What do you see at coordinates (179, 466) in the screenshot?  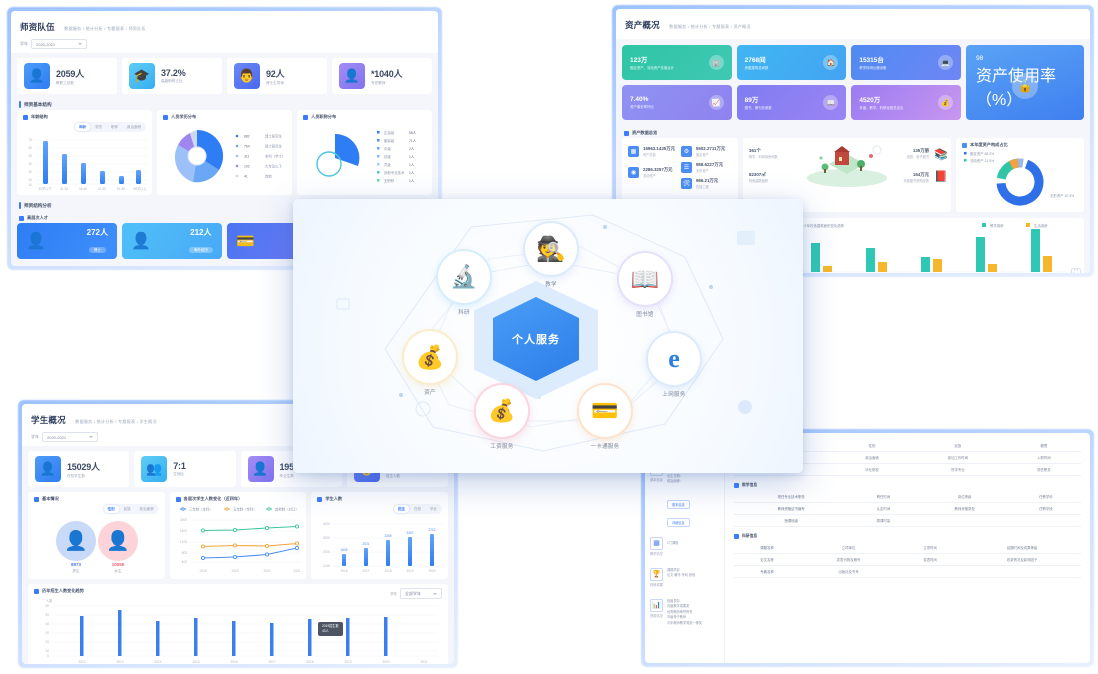 I see `kpi-value: 7:1` at bounding box center [179, 466].